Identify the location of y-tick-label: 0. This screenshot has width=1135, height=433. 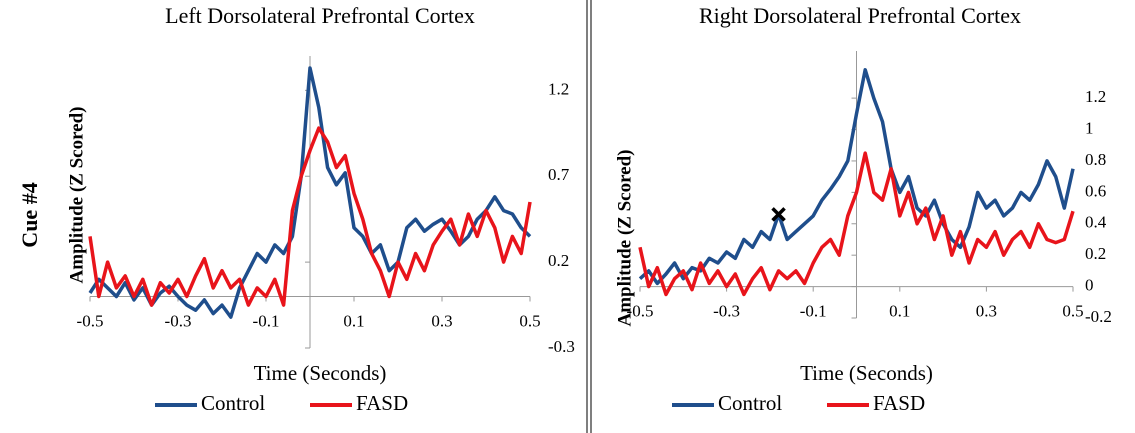
(1089, 284).